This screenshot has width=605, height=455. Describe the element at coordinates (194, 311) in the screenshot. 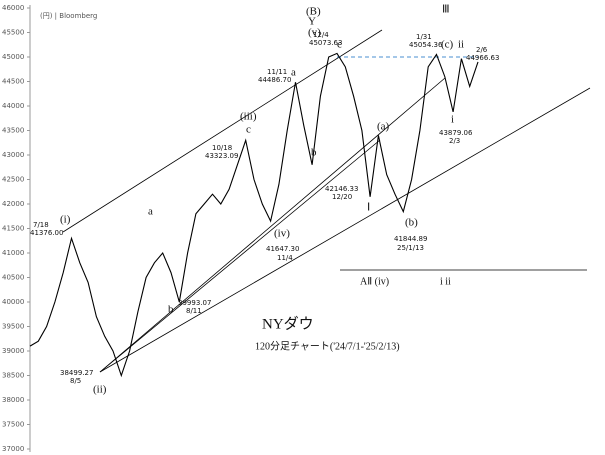

I see `annotation: 8/11` at that location.